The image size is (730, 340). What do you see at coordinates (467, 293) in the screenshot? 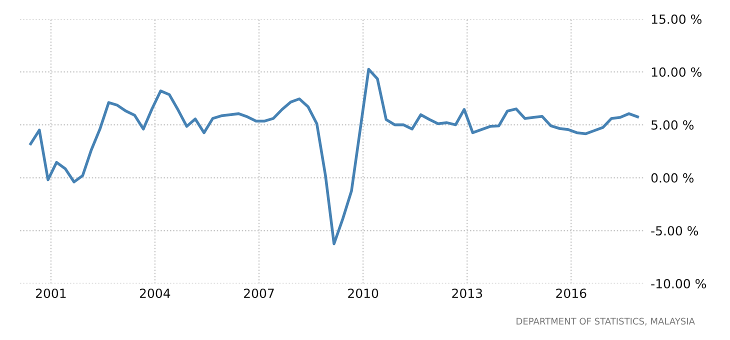
I see `x-tick-label: 2013` at bounding box center [467, 293].